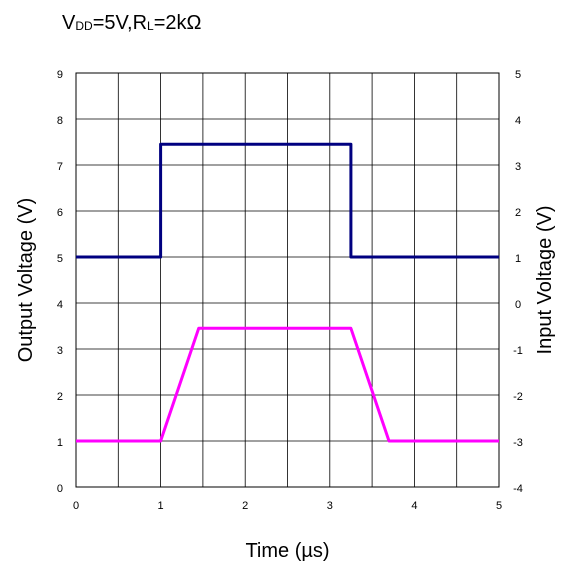 The image size is (571, 565). What do you see at coordinates (26, 280) in the screenshot?
I see `y-axis-label: Output Voltage (V)` at bounding box center [26, 280].